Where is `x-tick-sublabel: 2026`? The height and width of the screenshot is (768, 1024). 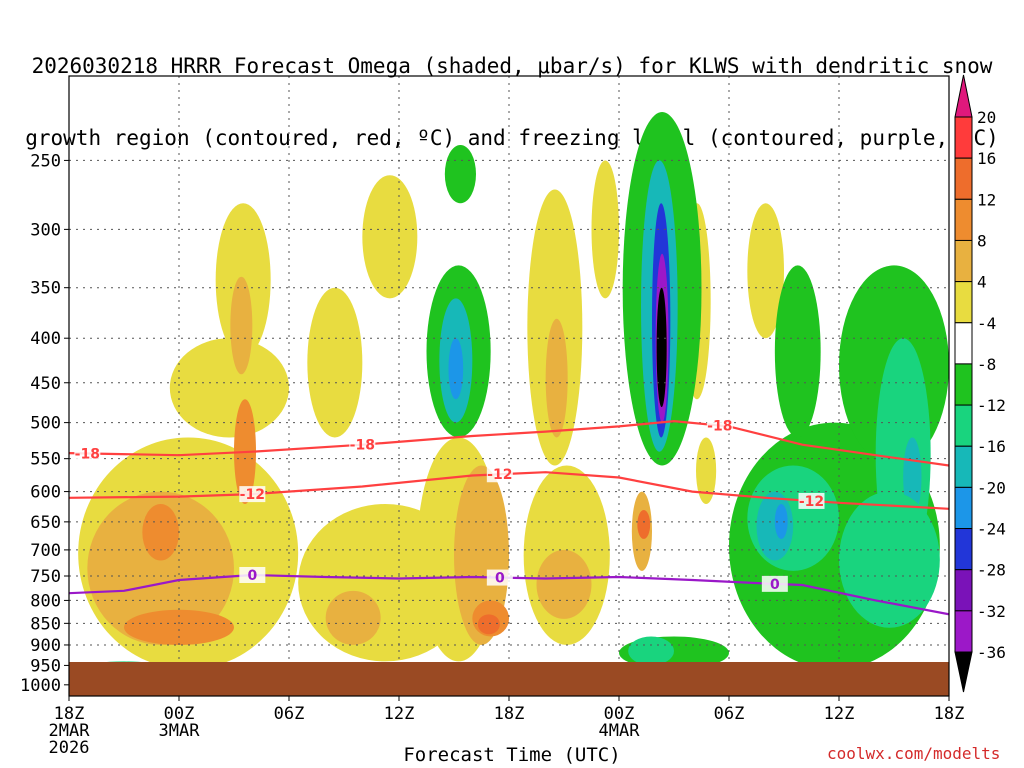
x-tick-sublabel: 2026 is located at coordinates (69, 748).